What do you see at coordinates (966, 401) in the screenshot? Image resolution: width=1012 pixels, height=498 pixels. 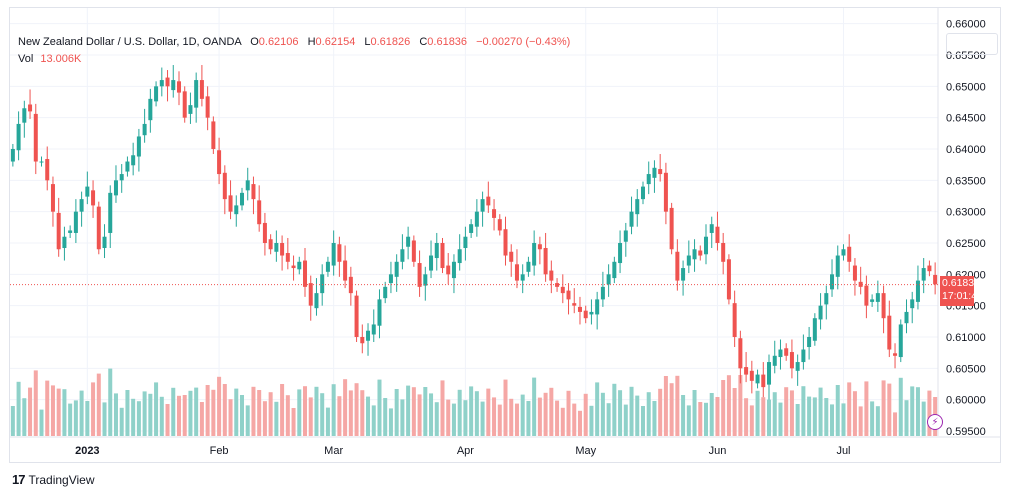 I see `price-tick-label: 0.60000` at bounding box center [966, 401].